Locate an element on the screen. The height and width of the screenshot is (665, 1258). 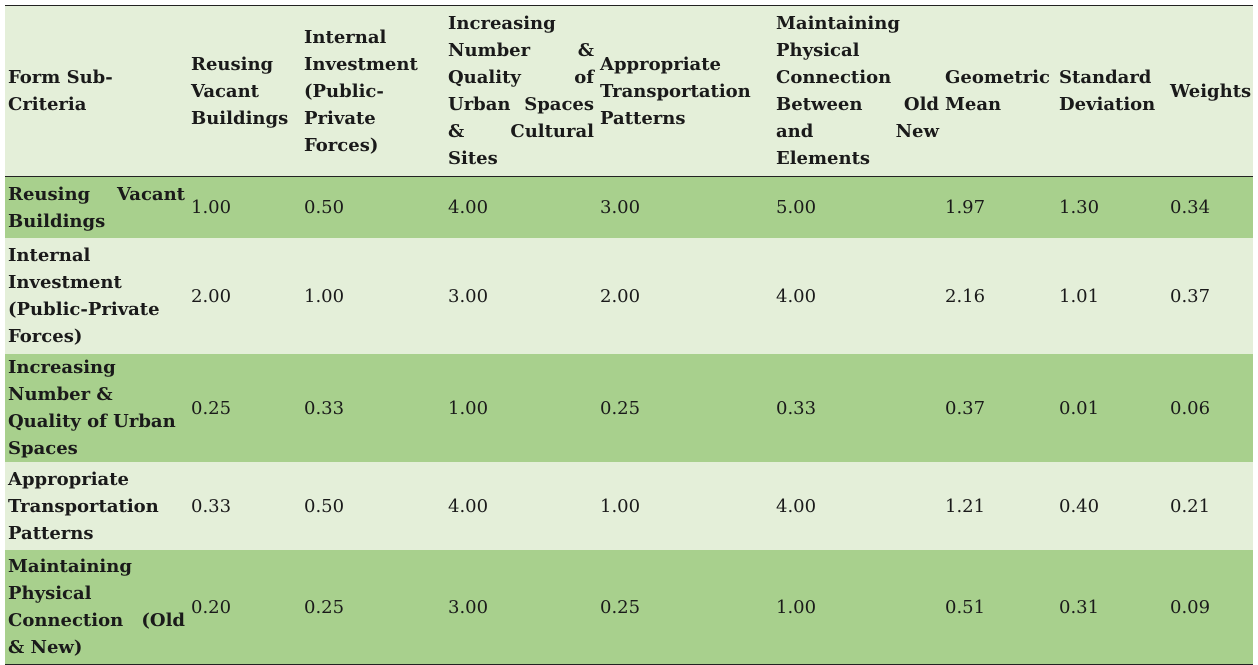
table-cell: 0.20 is located at coordinates (244, 607).